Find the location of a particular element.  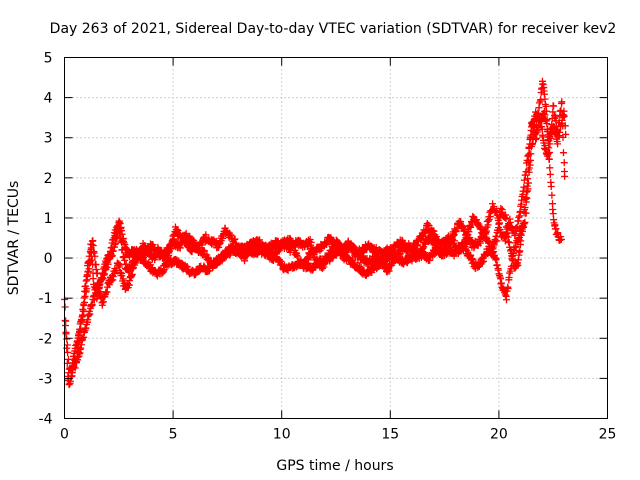

y-tick-label: 2 is located at coordinates (48, 179).